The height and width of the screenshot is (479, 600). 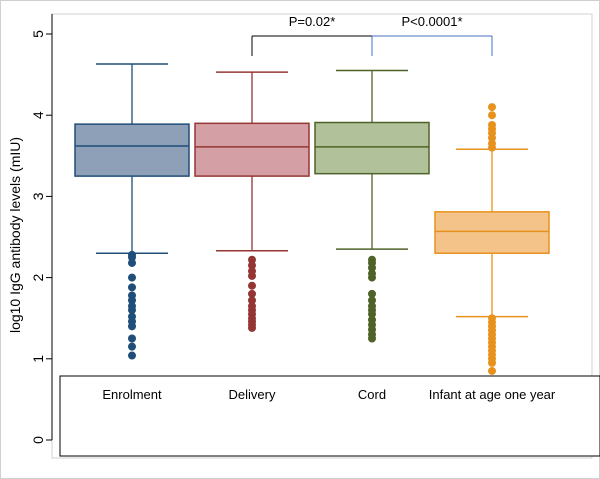 I want to click on y-tick-label: 0, so click(x=38, y=440).